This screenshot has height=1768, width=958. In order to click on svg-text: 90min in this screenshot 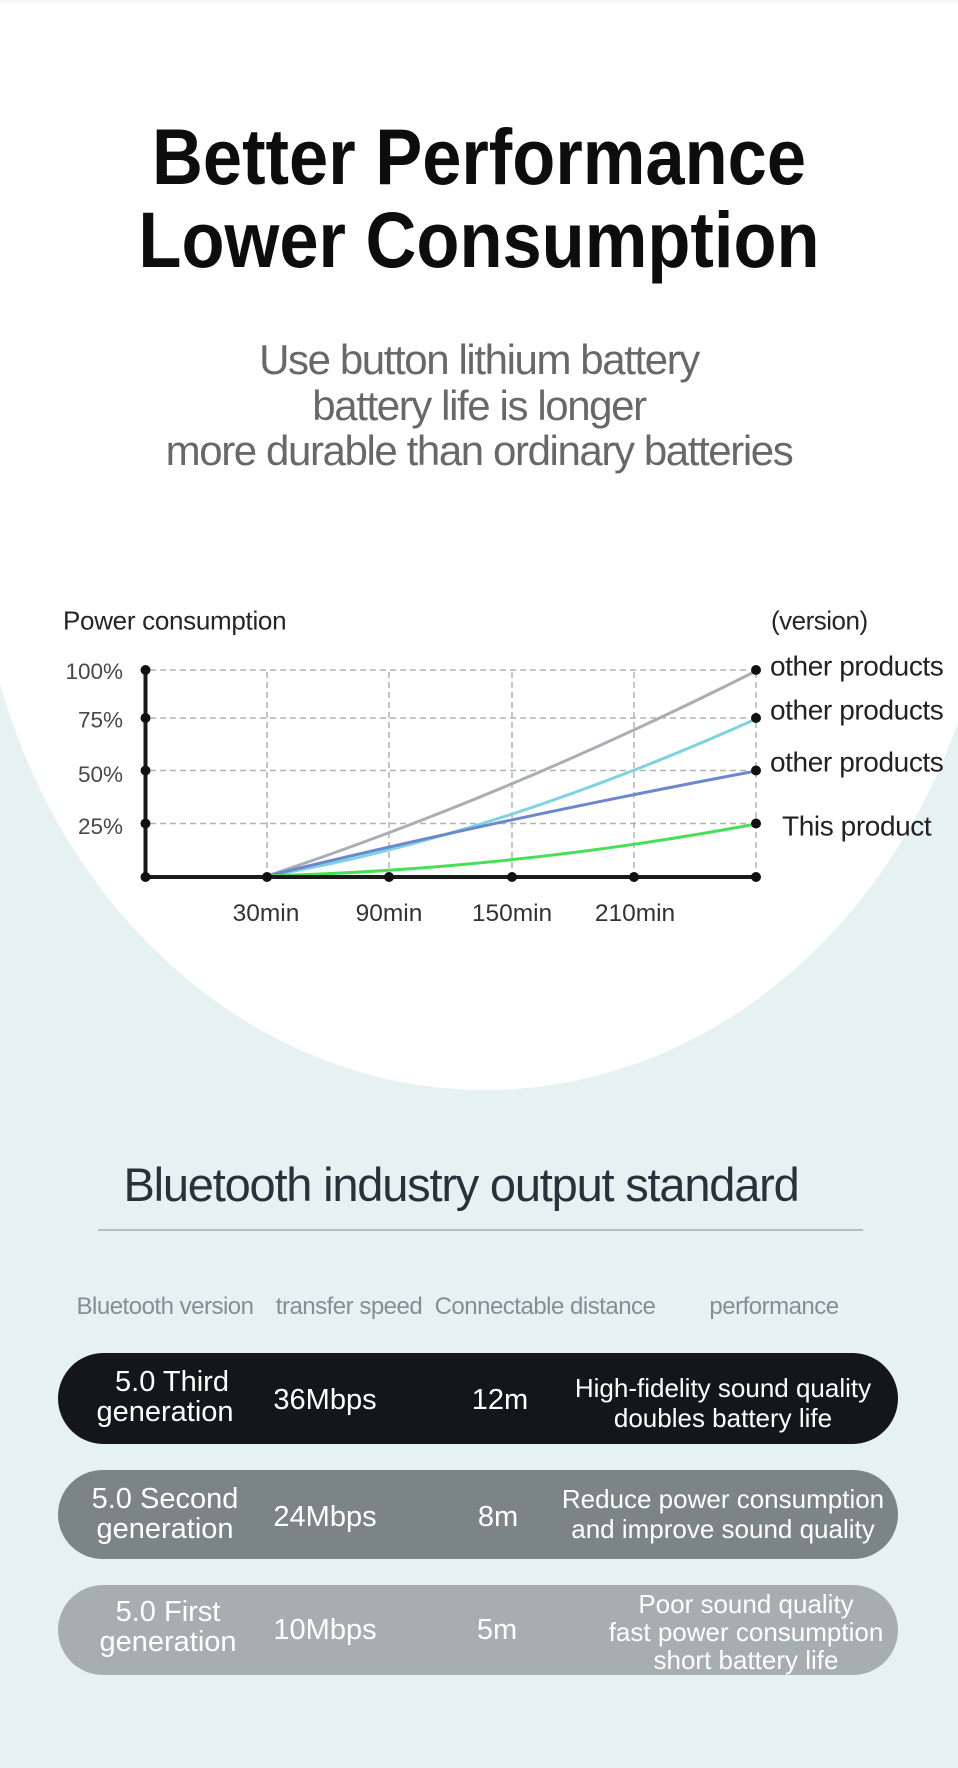, I will do `click(389, 913)`.